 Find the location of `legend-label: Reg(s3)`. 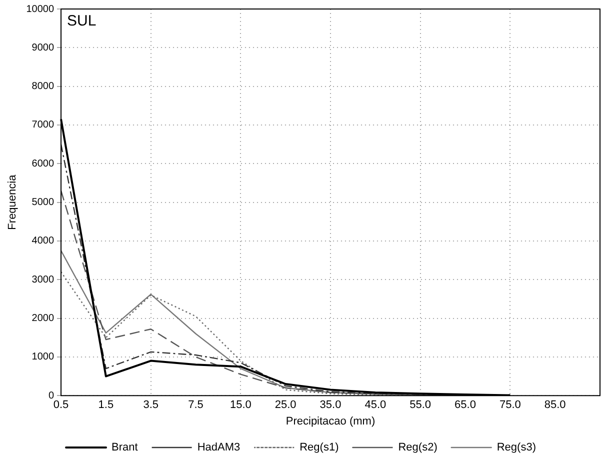

legend-label: Reg(s3) is located at coordinates (516, 448).